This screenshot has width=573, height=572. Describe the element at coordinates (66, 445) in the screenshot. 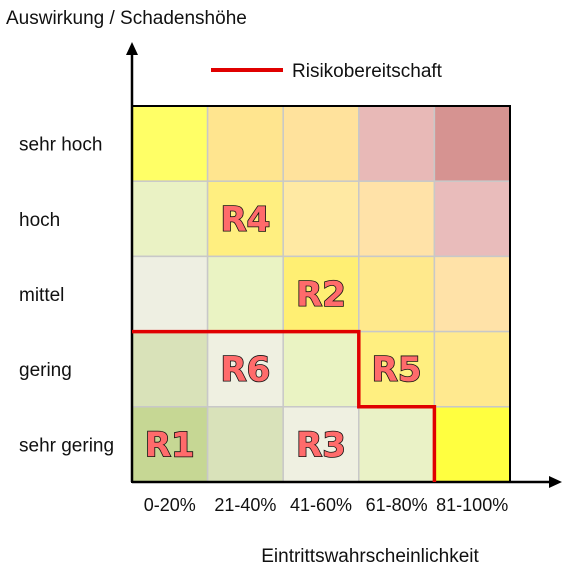

I see `row-label: sehr gering` at that location.